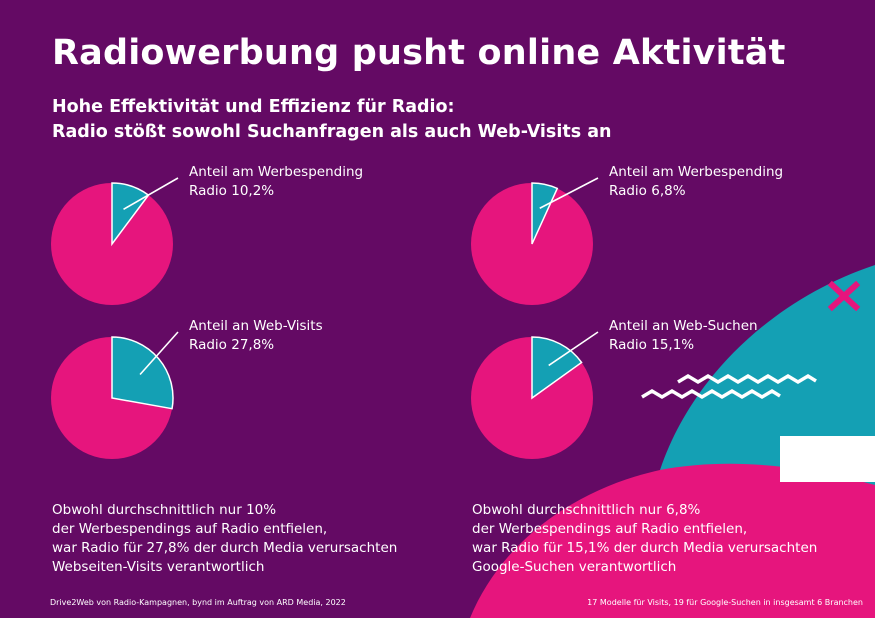 Image resolution: width=875 pixels, height=618 pixels. I want to click on pink-shape, so click(672, 540).